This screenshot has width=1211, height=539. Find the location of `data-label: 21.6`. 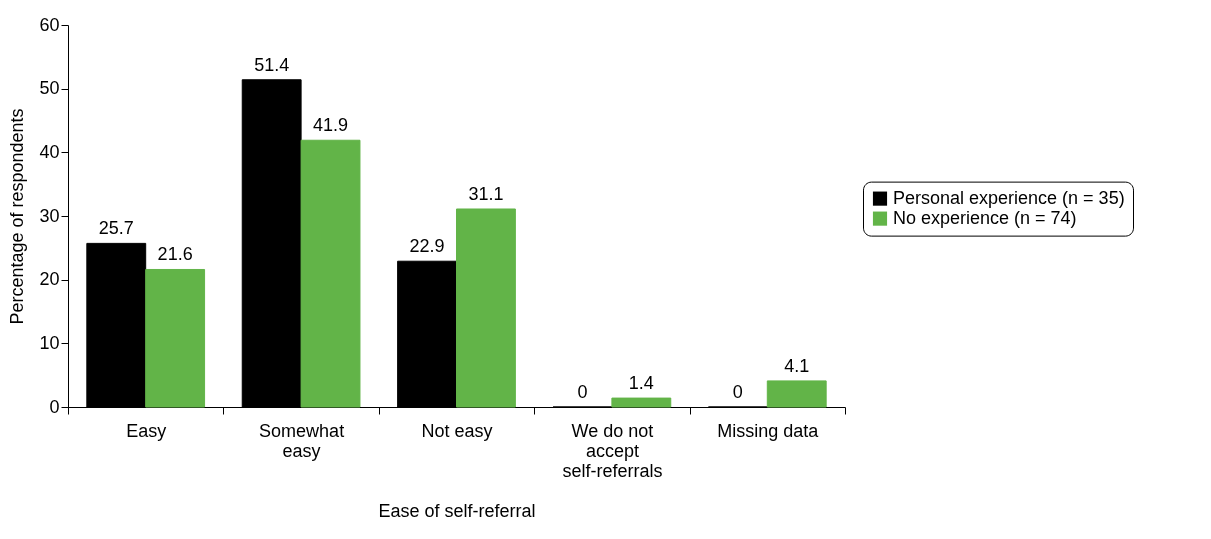

data-label: 21.6 is located at coordinates (175, 254).